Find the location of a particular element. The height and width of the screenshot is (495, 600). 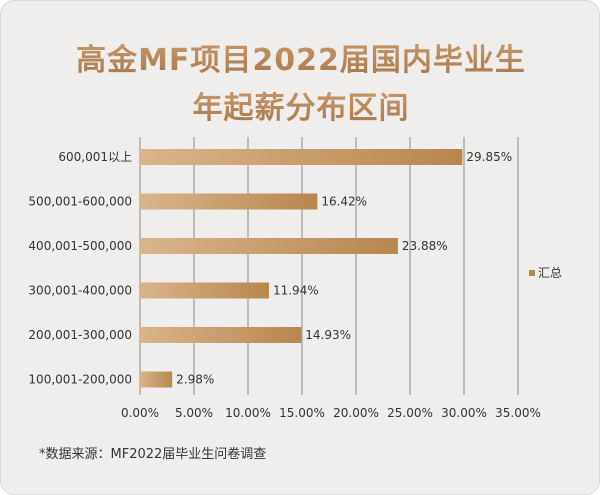

x-tick-label: 0.00% is located at coordinates (140, 413).